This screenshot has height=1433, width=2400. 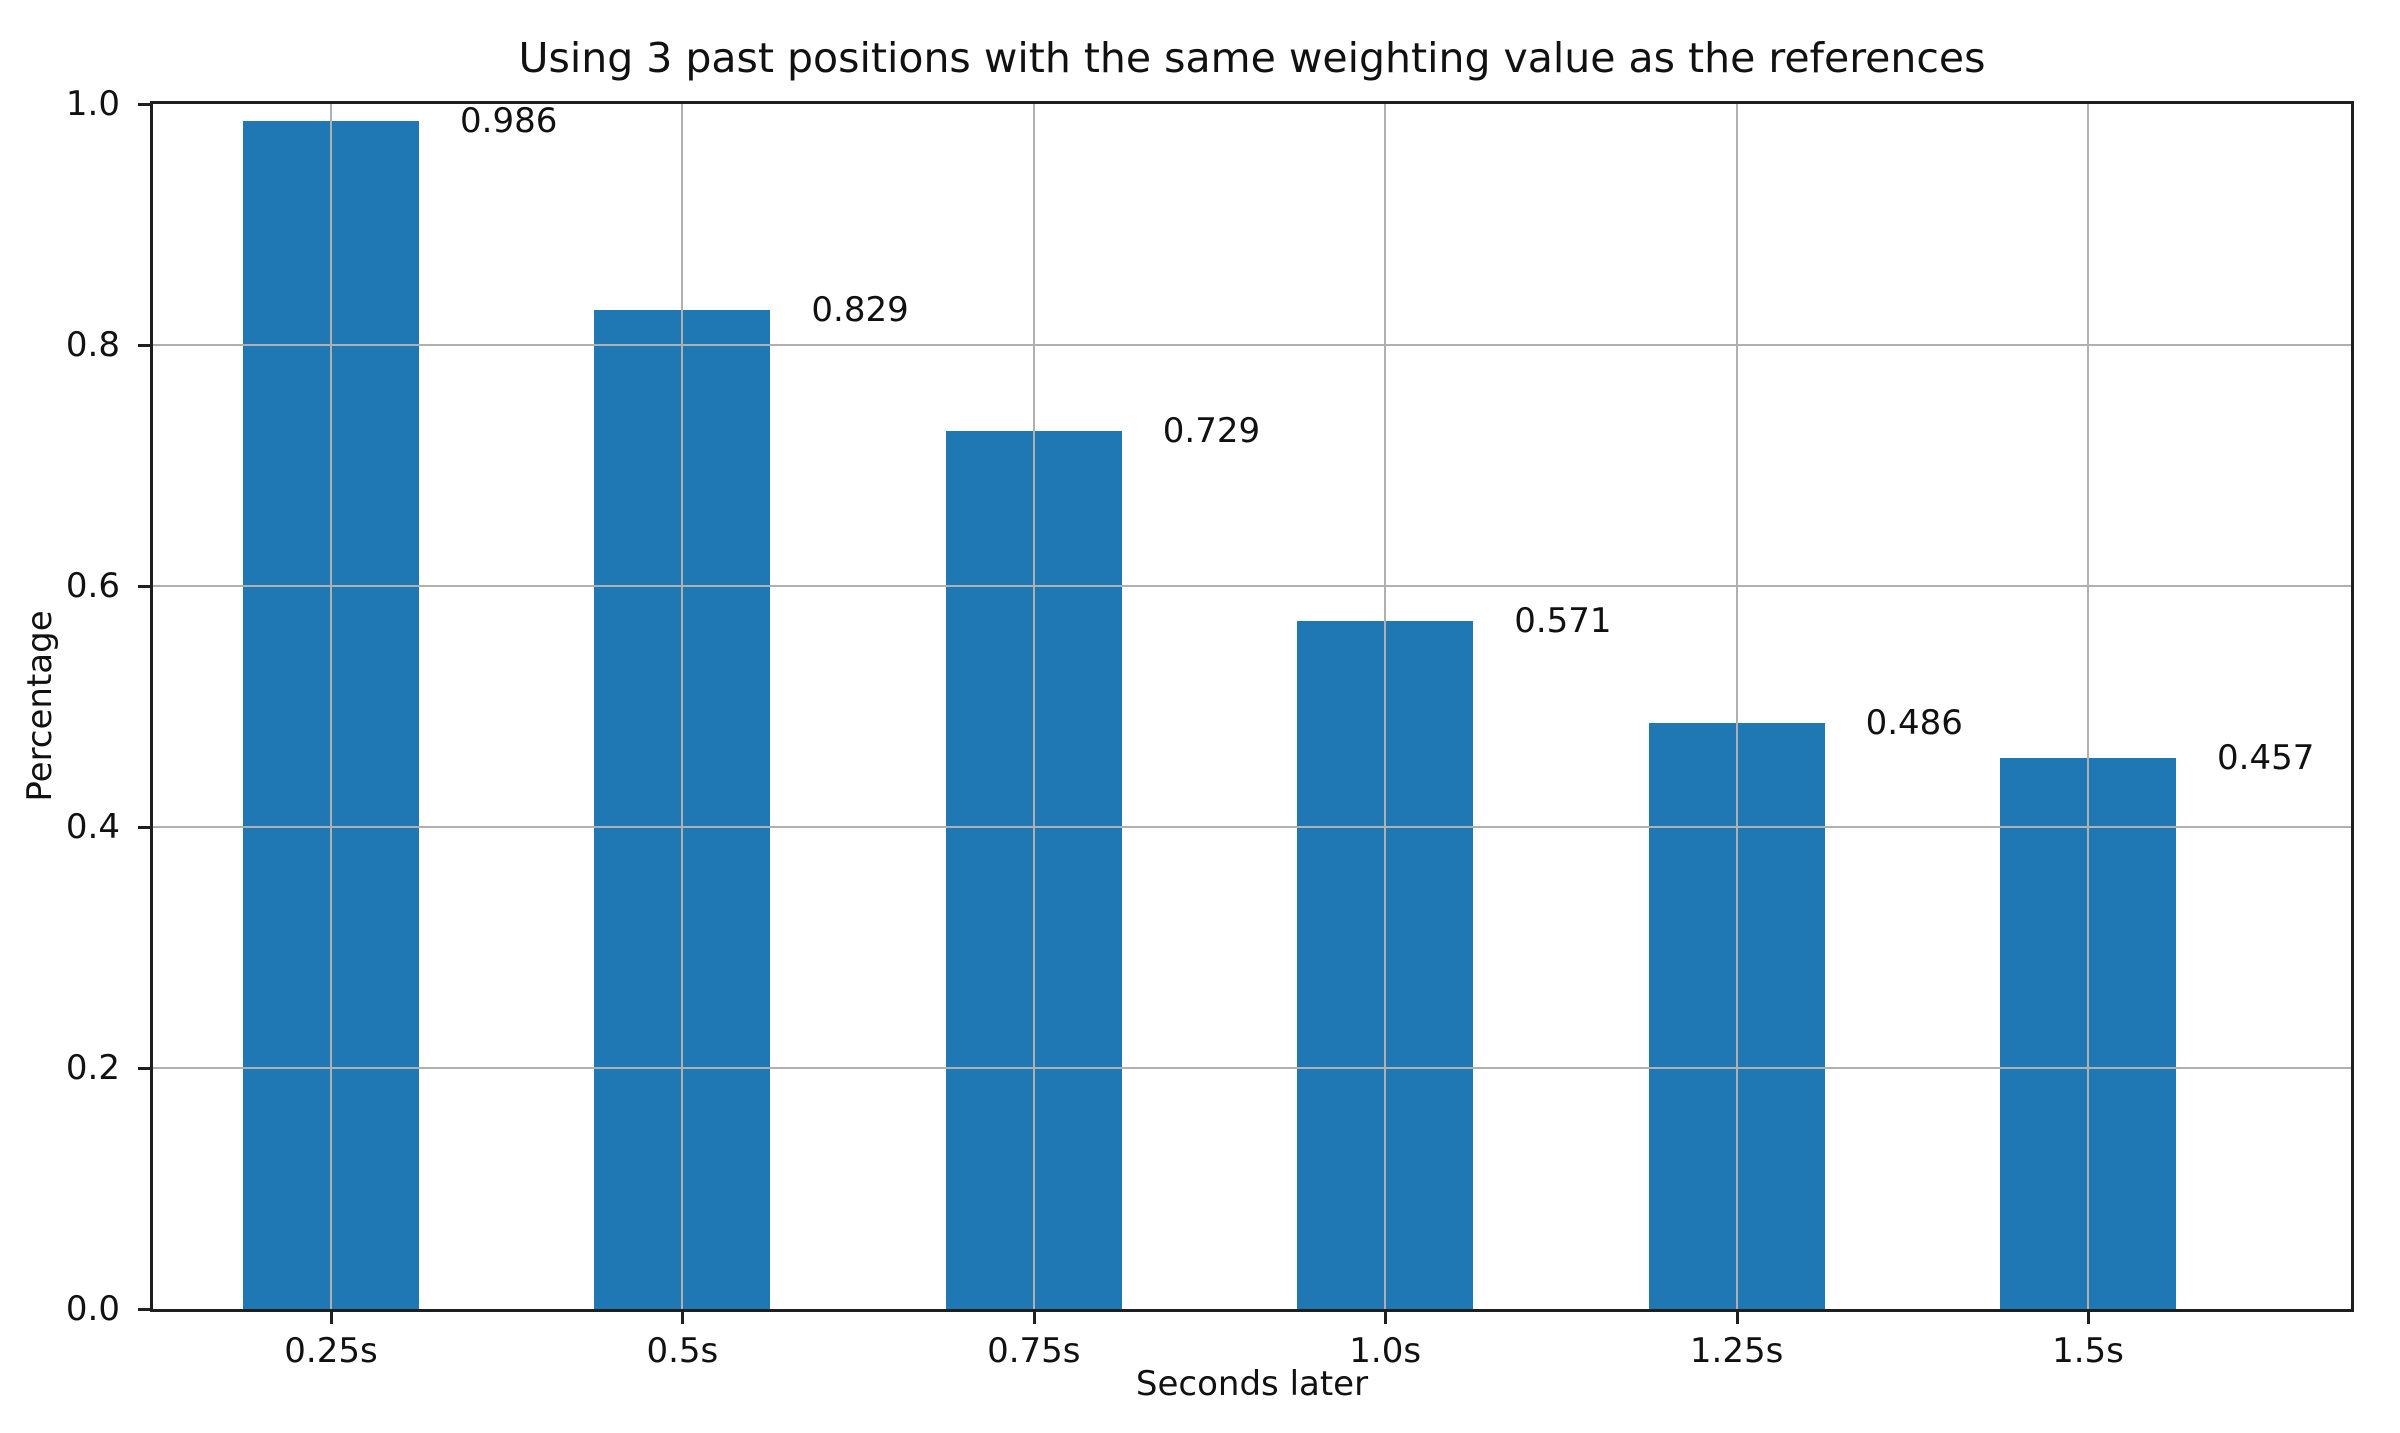 What do you see at coordinates (1034, 1351) in the screenshot?
I see `x-tick-label: 0.75s` at bounding box center [1034, 1351].